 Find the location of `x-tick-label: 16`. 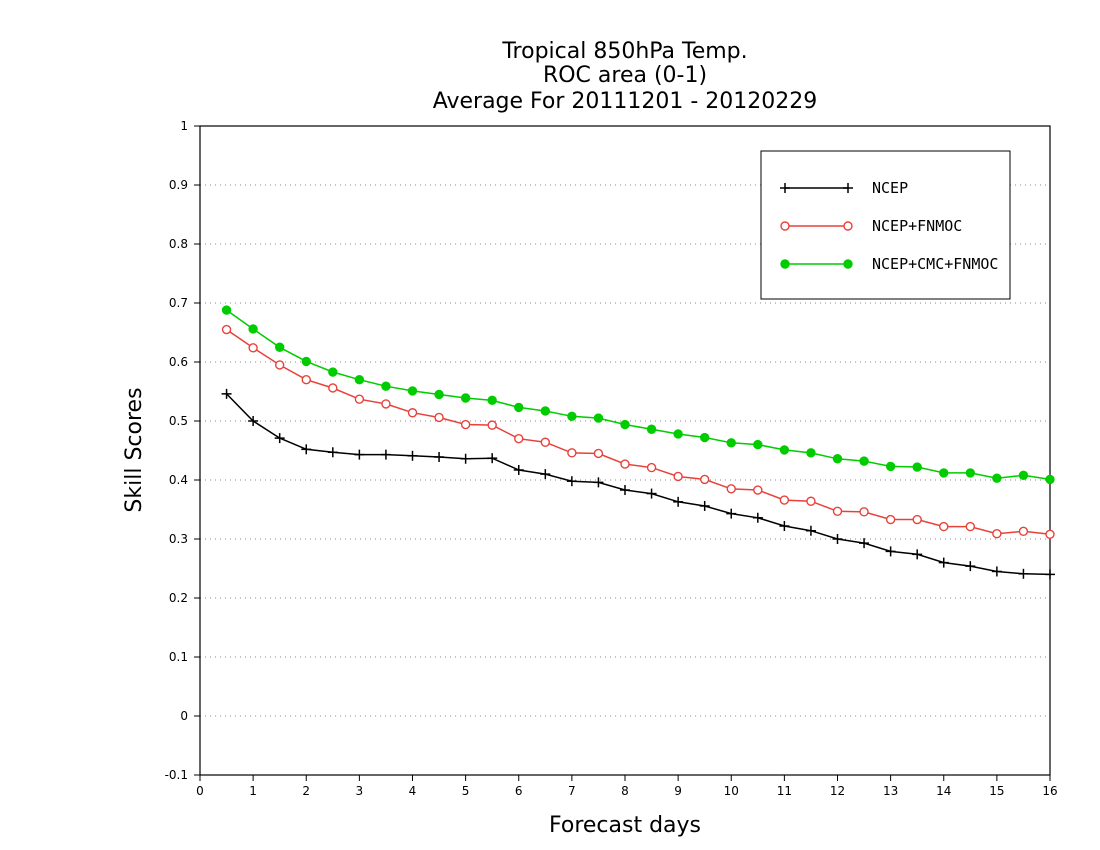

x-tick-label: 16 is located at coordinates (1049, 791).